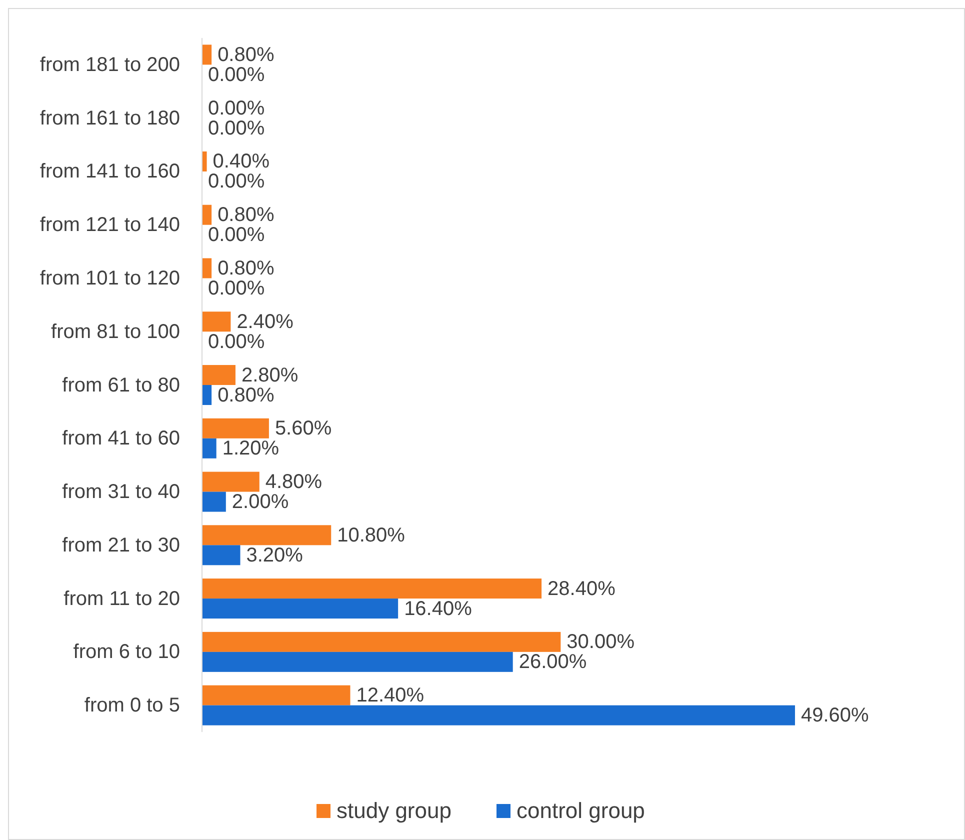 Image resolution: width=965 pixels, height=840 pixels. What do you see at coordinates (371, 535) in the screenshot?
I see `data-label: 10.80%` at bounding box center [371, 535].